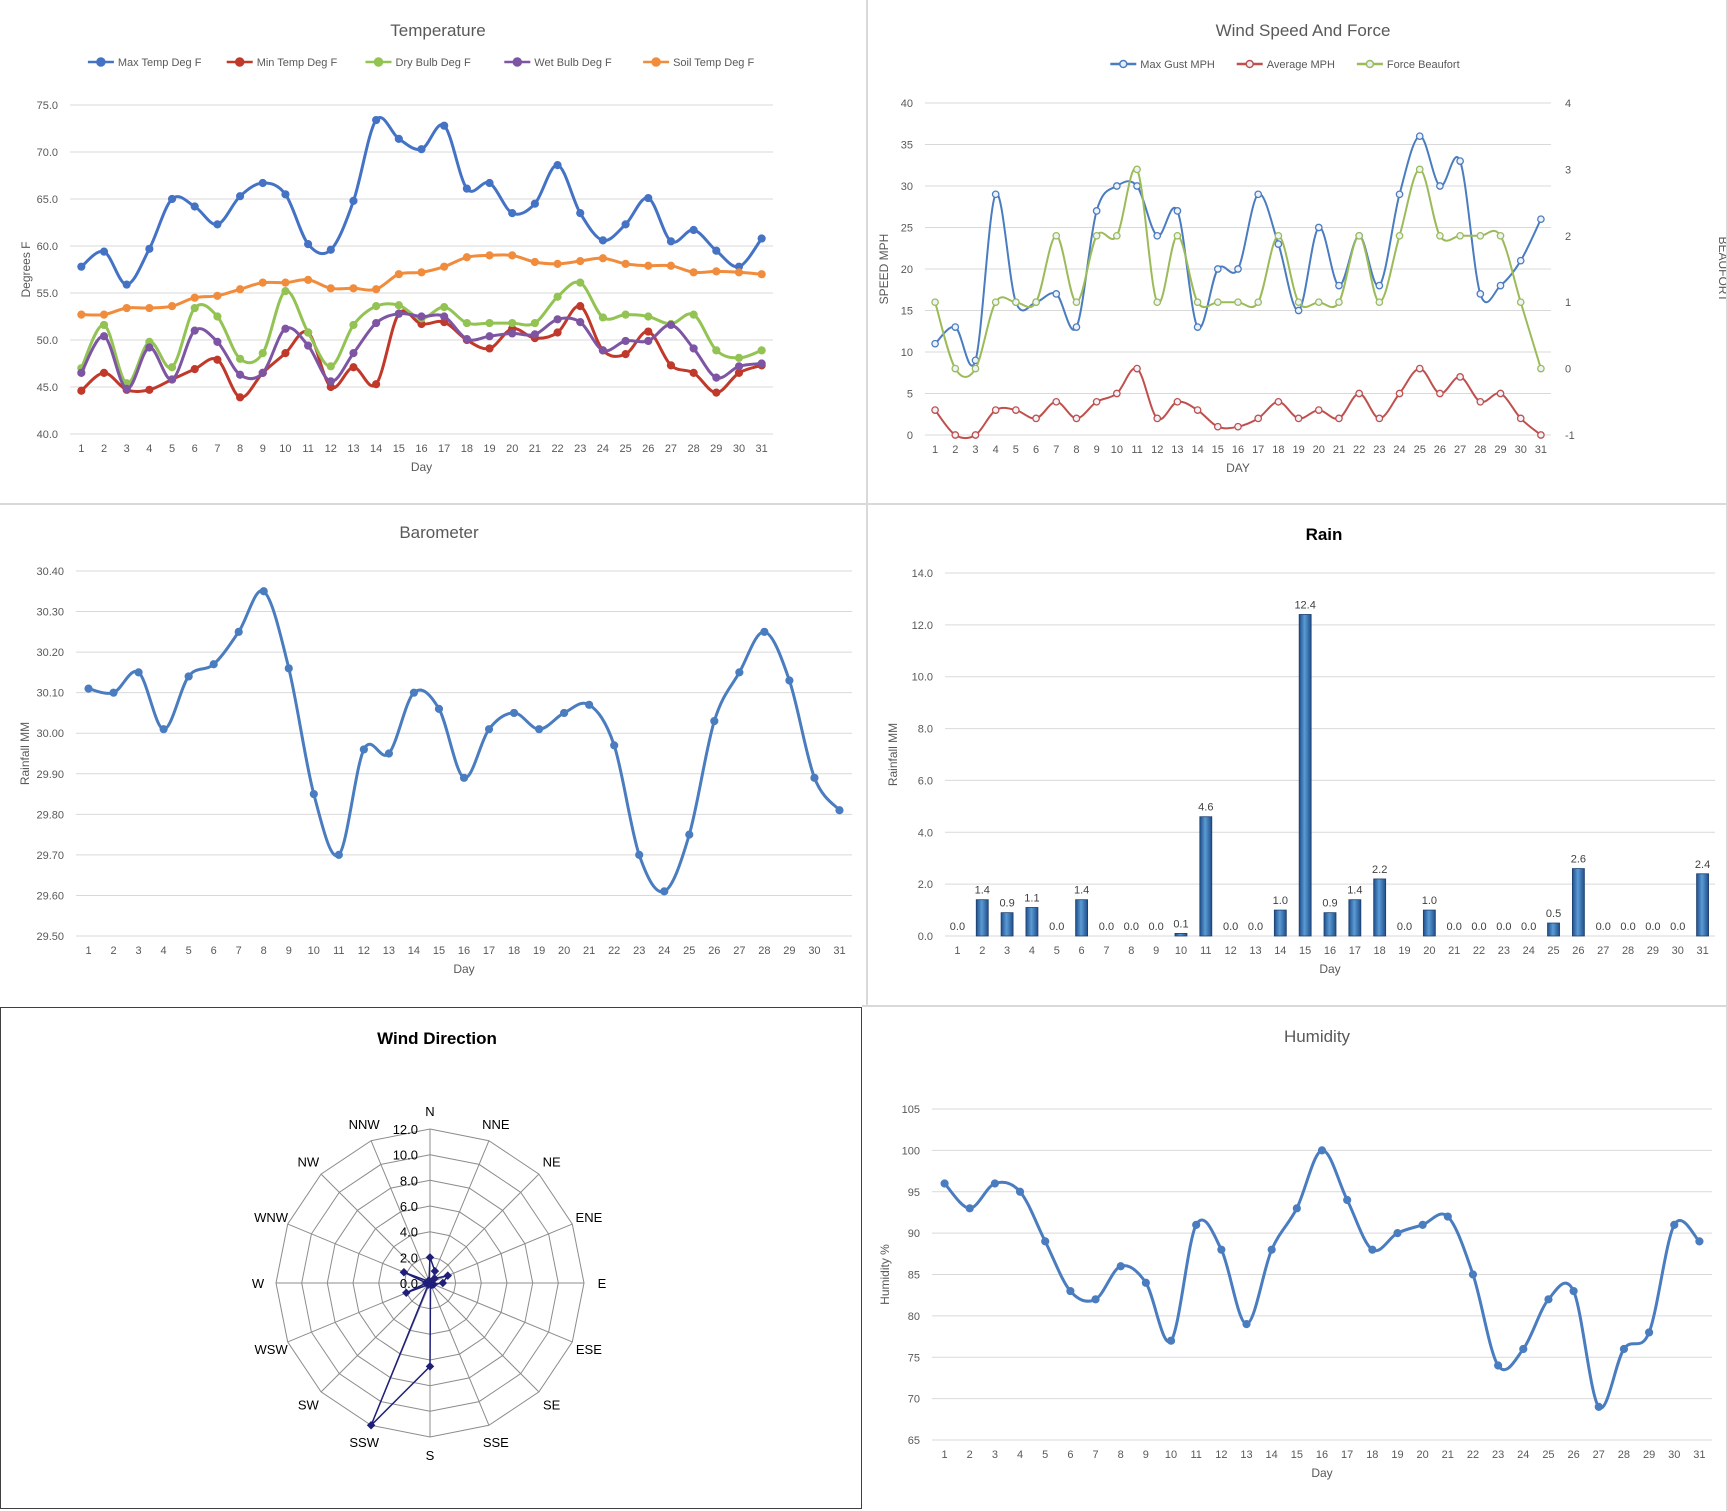 This screenshot has width=1728, height=1511. I want to click on series-series, so click(464, 741).